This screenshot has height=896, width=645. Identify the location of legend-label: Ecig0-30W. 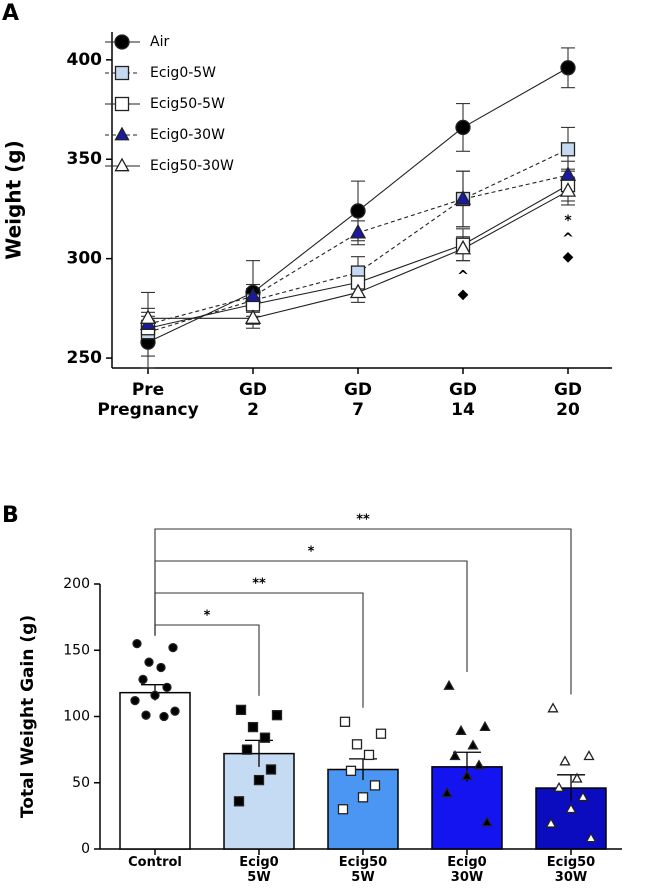
(187, 135).